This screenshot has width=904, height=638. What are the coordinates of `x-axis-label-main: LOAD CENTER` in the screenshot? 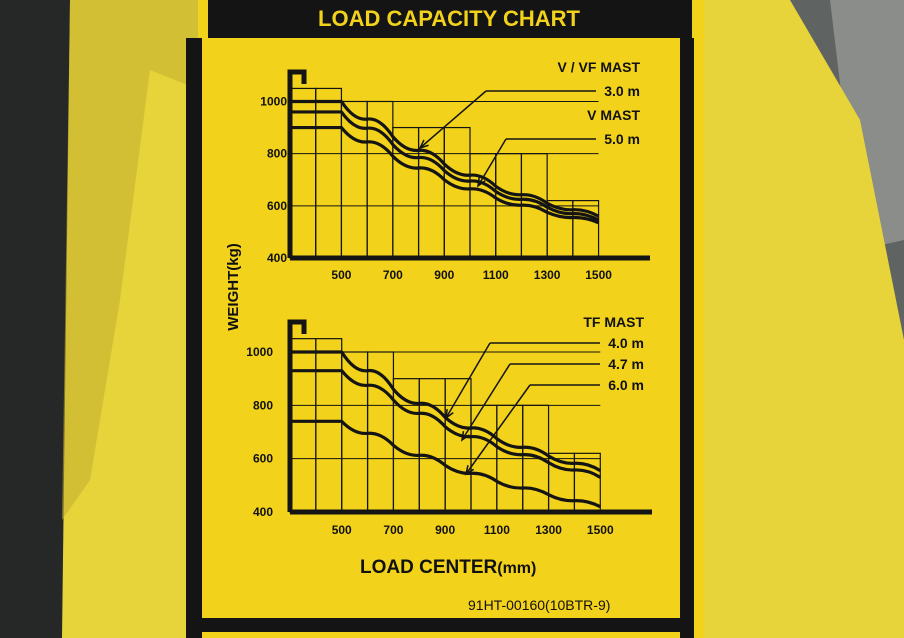 It's located at (429, 567).